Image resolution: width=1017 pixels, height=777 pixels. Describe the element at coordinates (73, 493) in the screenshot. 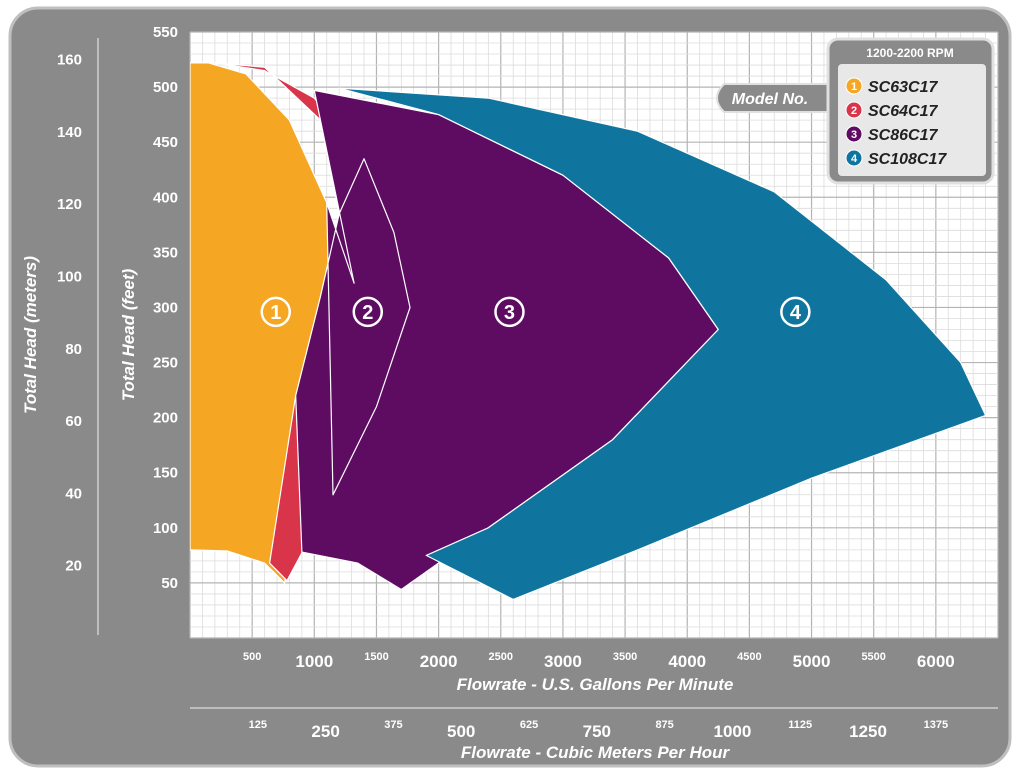

I see `meter-tick-label: 40` at that location.